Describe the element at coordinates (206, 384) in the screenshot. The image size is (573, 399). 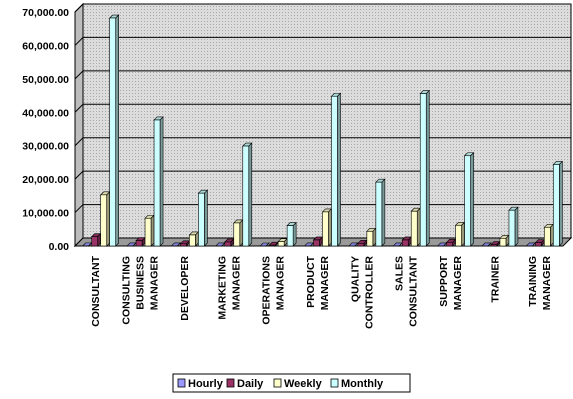
I see `legend-label: Hourly` at that location.